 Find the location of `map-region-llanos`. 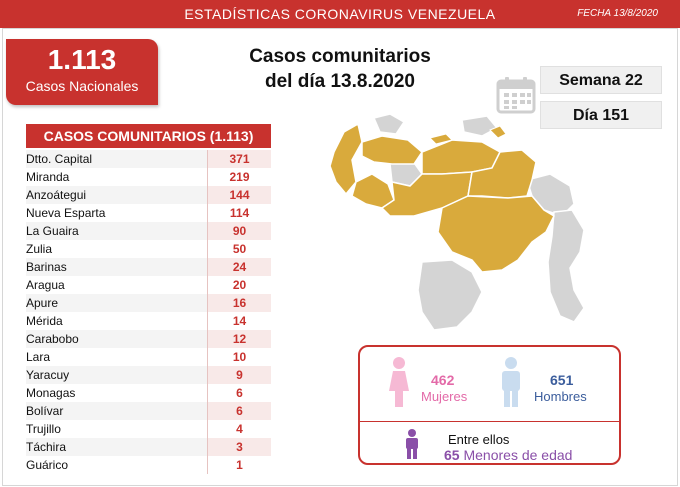

map-region-llanos is located at coordinates (426, 194).